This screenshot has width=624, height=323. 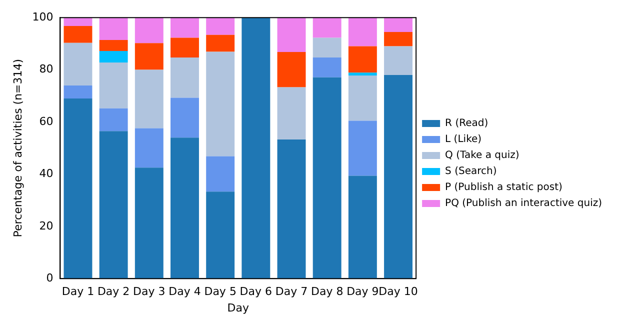 I want to click on x-tick-label: Day 1, so click(x=78, y=291).